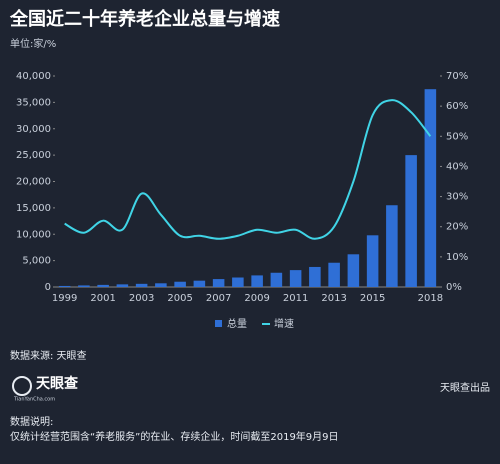  Describe the element at coordinates (33, 102) in the screenshot. I see `y-tick-label: 35,000` at that location.